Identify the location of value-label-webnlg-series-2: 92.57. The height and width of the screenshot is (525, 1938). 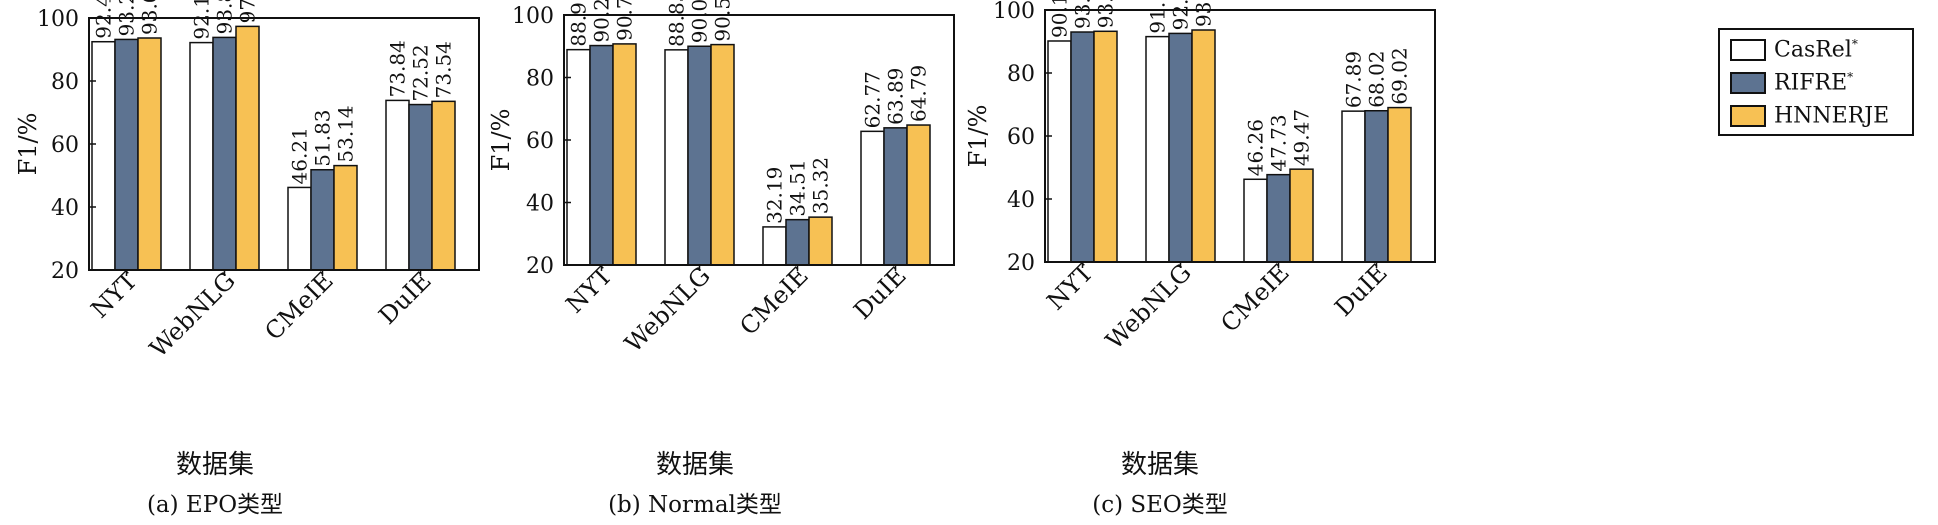
(1181, 15).